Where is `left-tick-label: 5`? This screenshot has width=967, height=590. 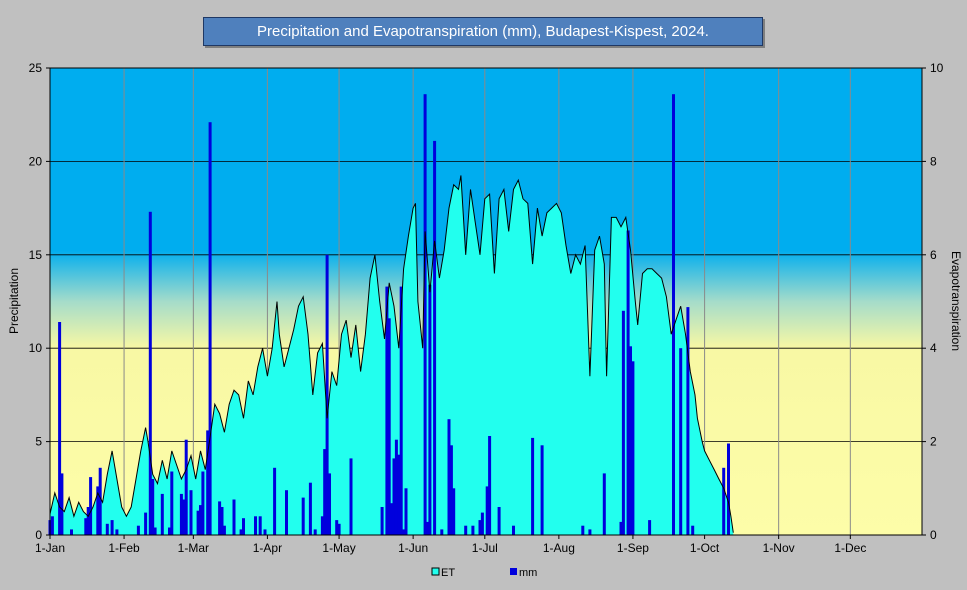 left-tick-label: 5 is located at coordinates (38, 442).